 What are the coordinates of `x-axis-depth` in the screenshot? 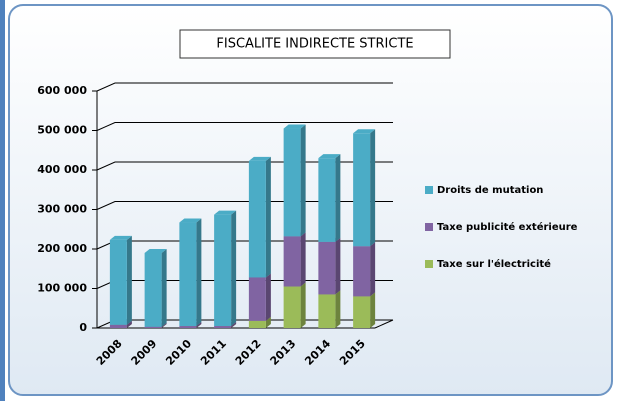 It's located at (384, 324).